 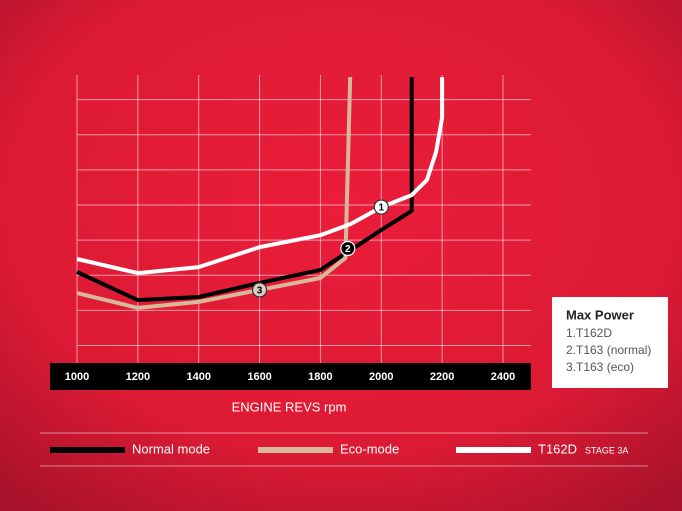 I want to click on legend-note: STAGE 3A, so click(x=606, y=450).